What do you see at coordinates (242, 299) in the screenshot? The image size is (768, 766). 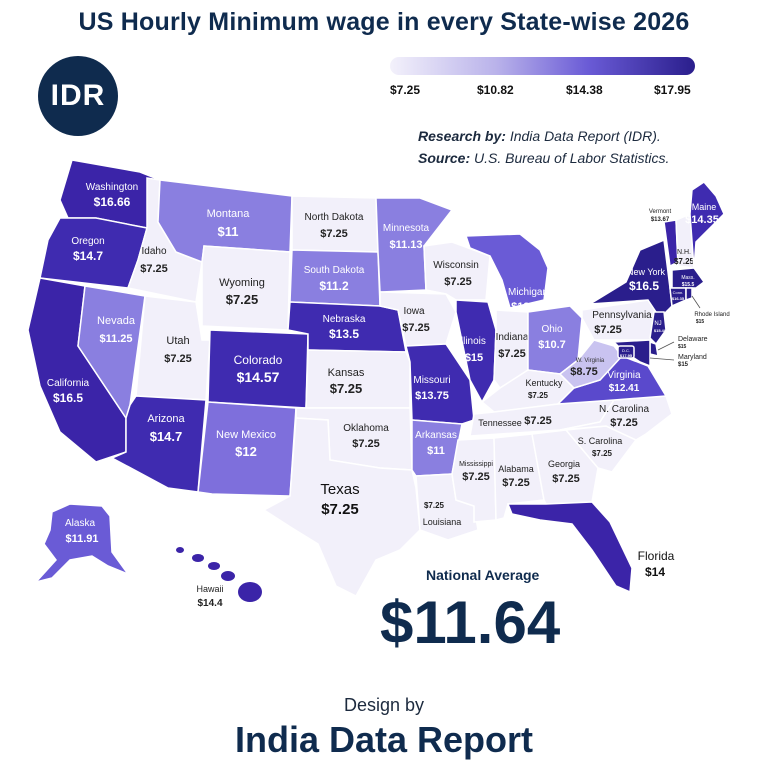 I see `state-wage-wyoming: $7.25` at bounding box center [242, 299].